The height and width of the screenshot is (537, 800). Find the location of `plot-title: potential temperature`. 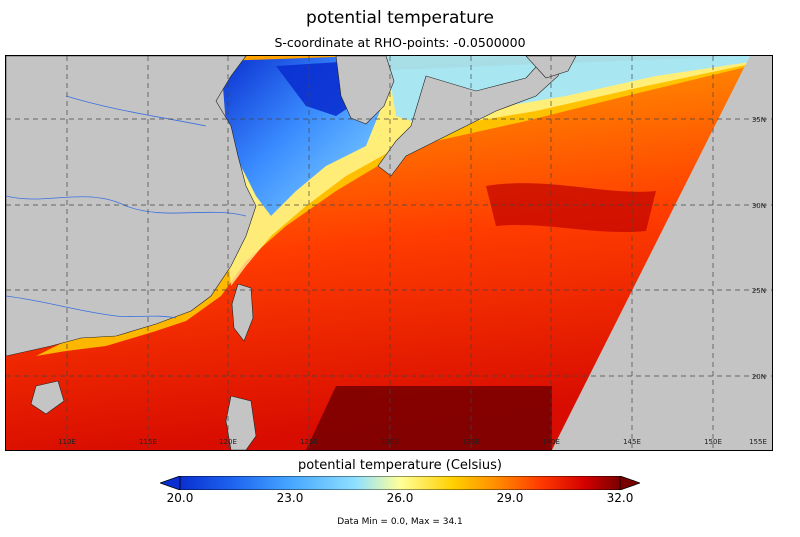

plot-title: potential temperature is located at coordinates (400, 18).